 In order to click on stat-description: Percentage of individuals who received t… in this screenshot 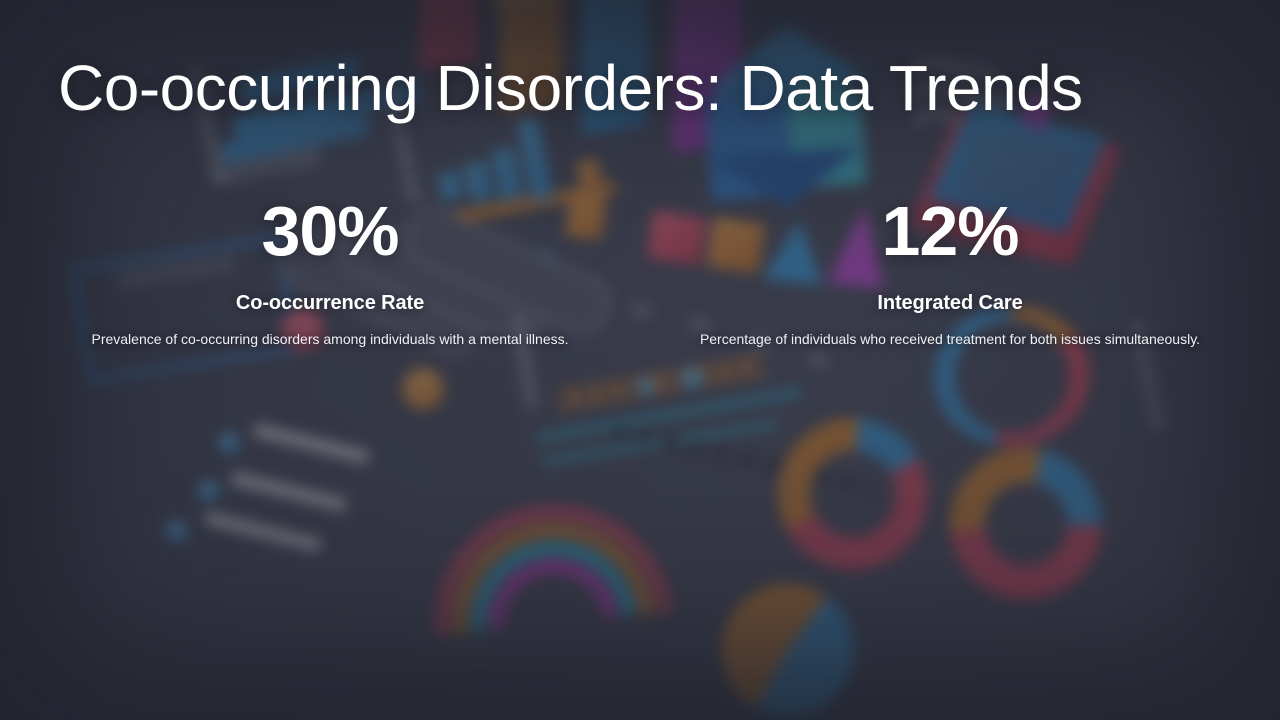, I will do `click(950, 339)`.